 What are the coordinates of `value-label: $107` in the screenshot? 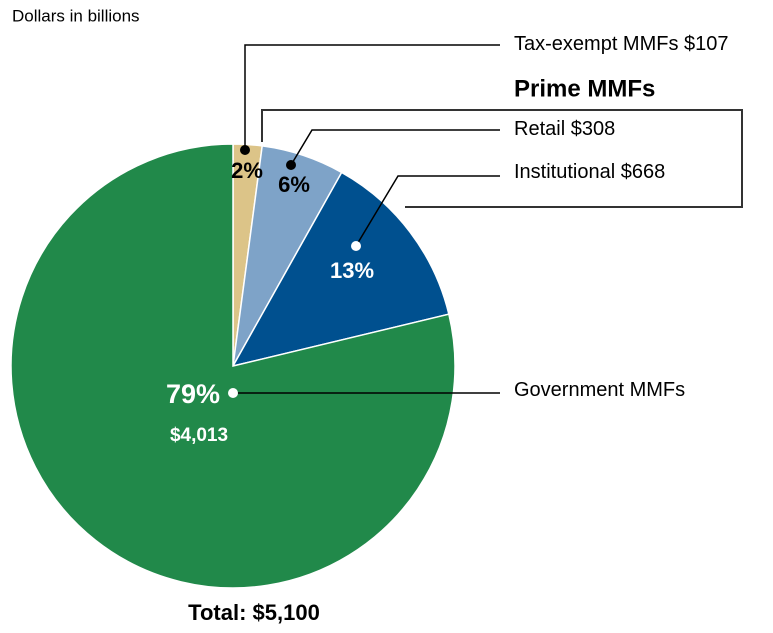 It's located at (706, 44).